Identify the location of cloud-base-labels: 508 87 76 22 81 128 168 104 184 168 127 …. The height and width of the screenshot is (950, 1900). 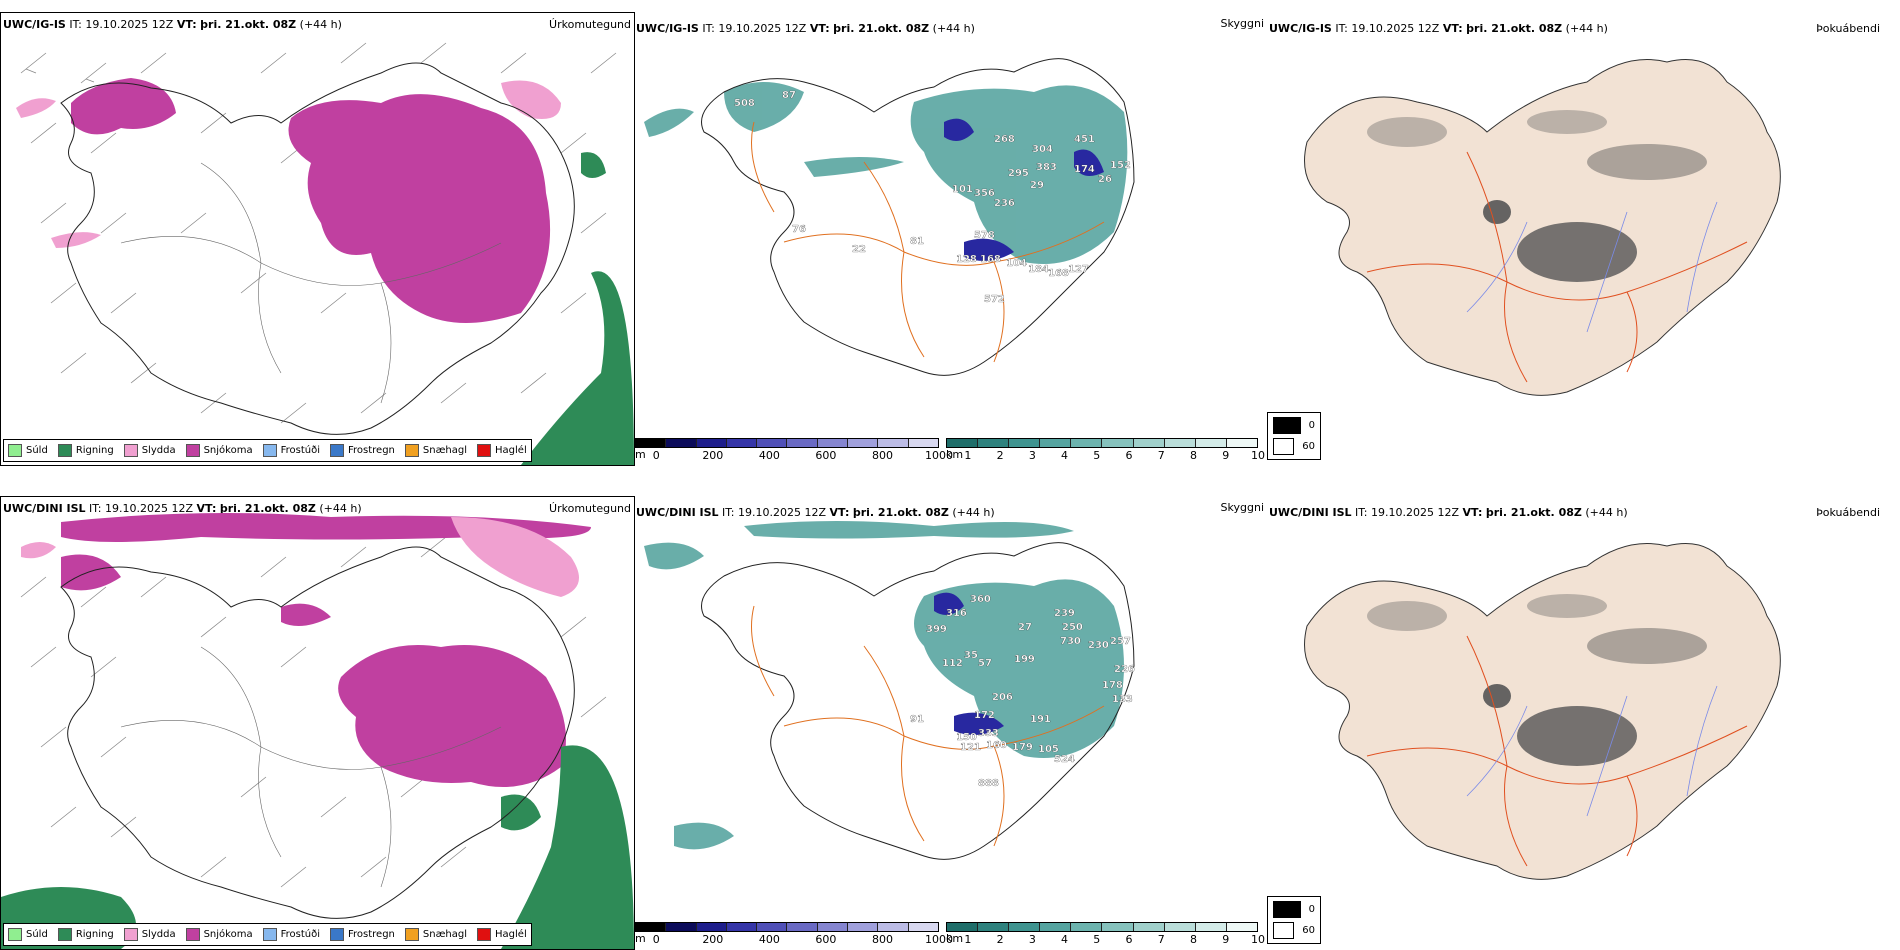
(932, 197).